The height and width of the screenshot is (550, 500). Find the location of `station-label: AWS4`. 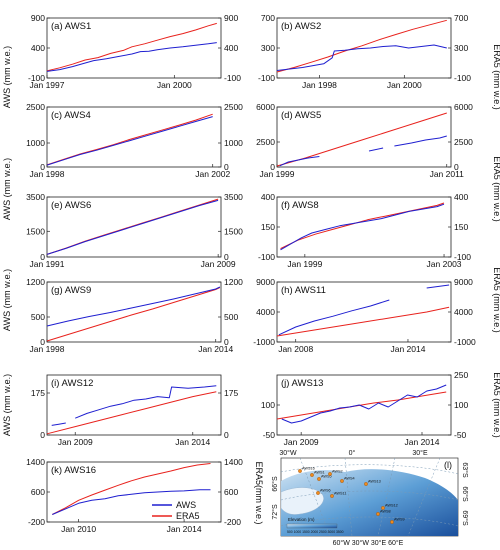

station-label: AWS4 is located at coordinates (349, 479).